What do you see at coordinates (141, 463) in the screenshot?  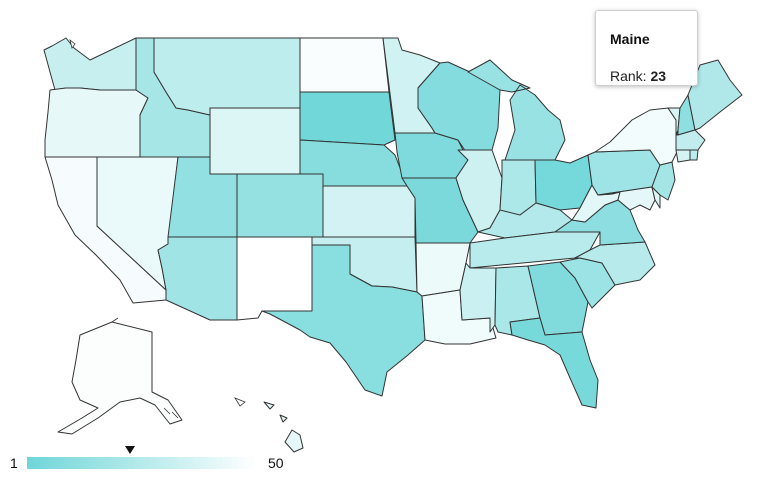 I see `legend-gradient-bar` at bounding box center [141, 463].